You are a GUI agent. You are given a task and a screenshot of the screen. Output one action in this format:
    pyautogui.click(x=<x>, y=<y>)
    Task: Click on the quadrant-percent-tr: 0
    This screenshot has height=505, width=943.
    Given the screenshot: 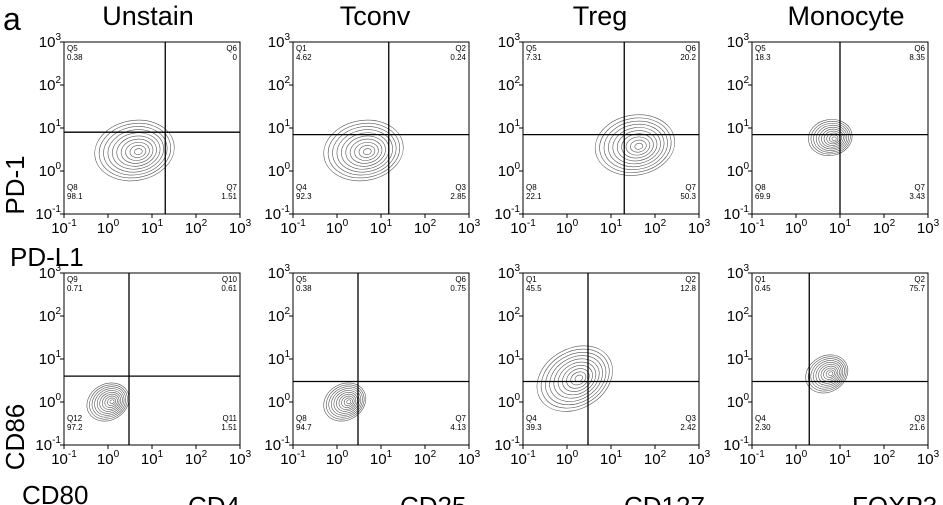 What is the action you would take?
    pyautogui.click(x=235, y=57)
    